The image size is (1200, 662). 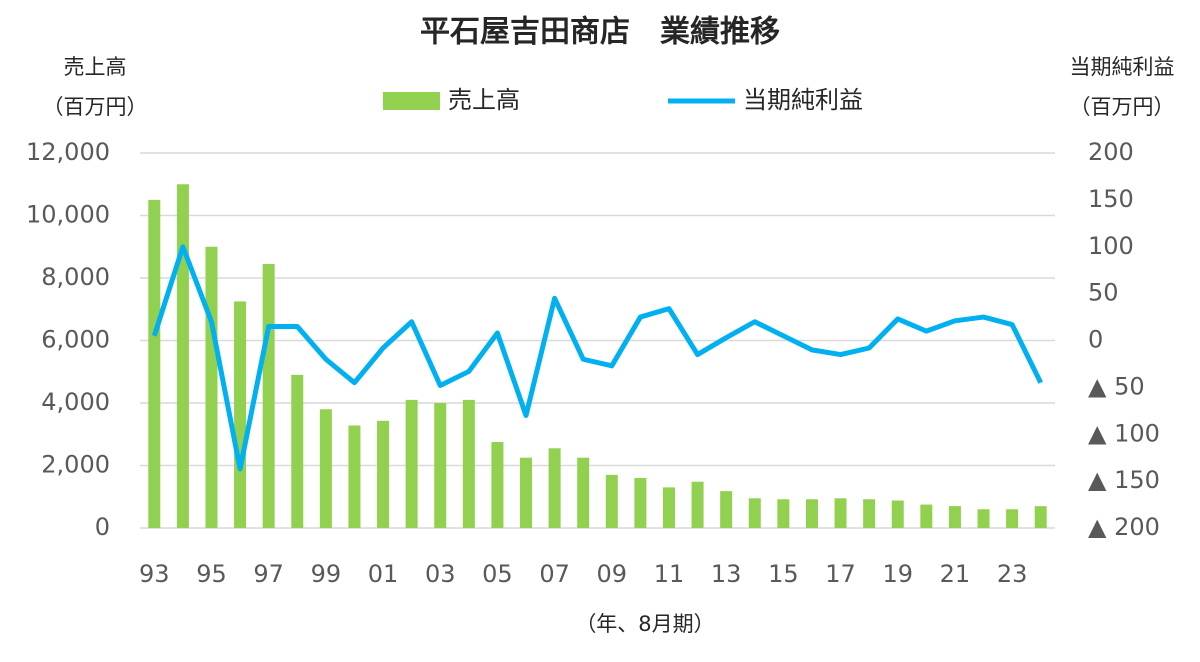 What do you see at coordinates (102, 527) in the screenshot?
I see `y-tick-label: 0` at bounding box center [102, 527].